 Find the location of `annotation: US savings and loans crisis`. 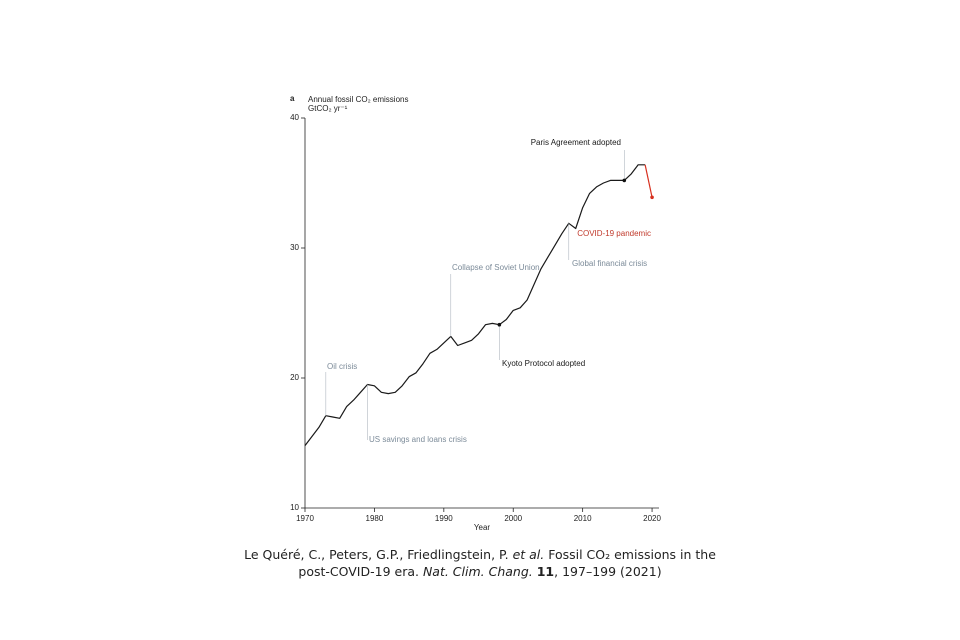

annotation: US savings and loans crisis is located at coordinates (418, 439).